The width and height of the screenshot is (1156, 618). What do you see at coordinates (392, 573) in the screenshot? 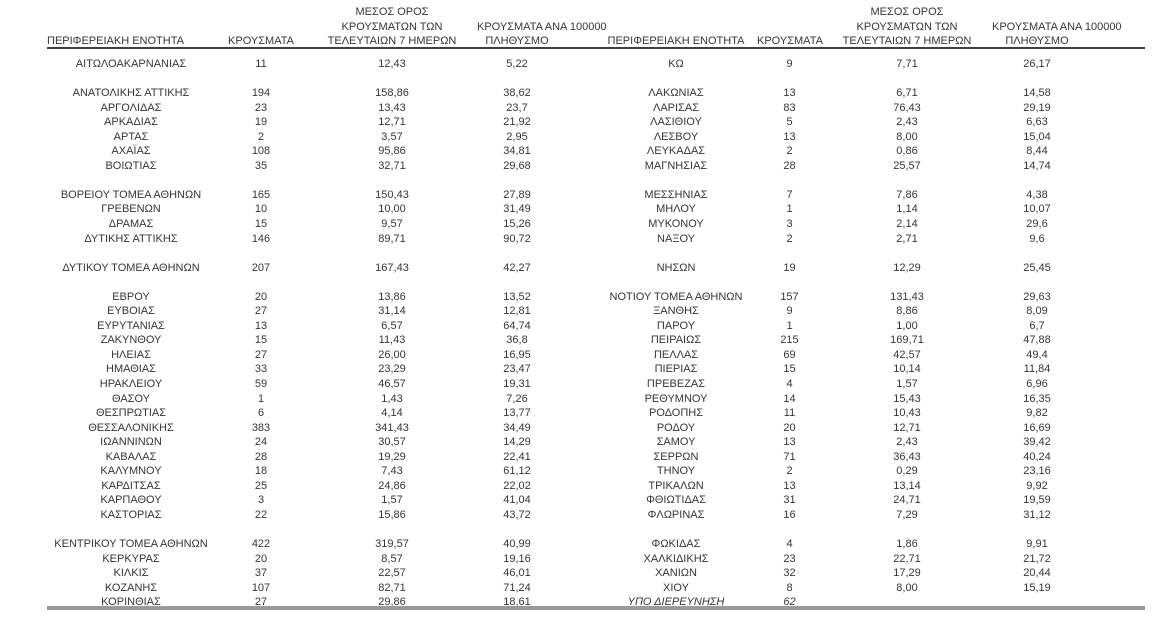
I see `avg7-cell: 22,57` at bounding box center [392, 573].